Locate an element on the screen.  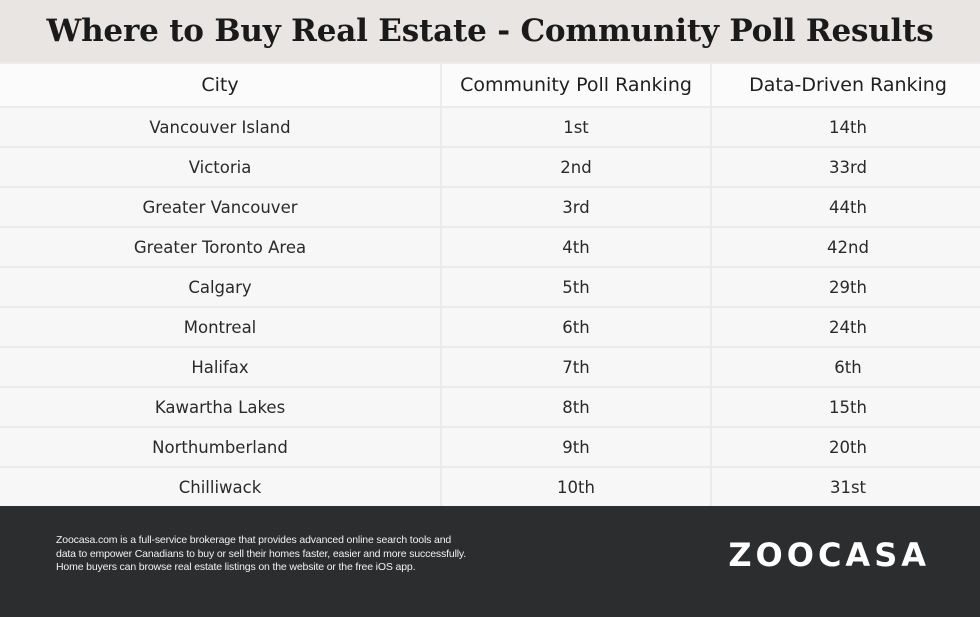
data-rank-cell: 14th is located at coordinates (846, 127).